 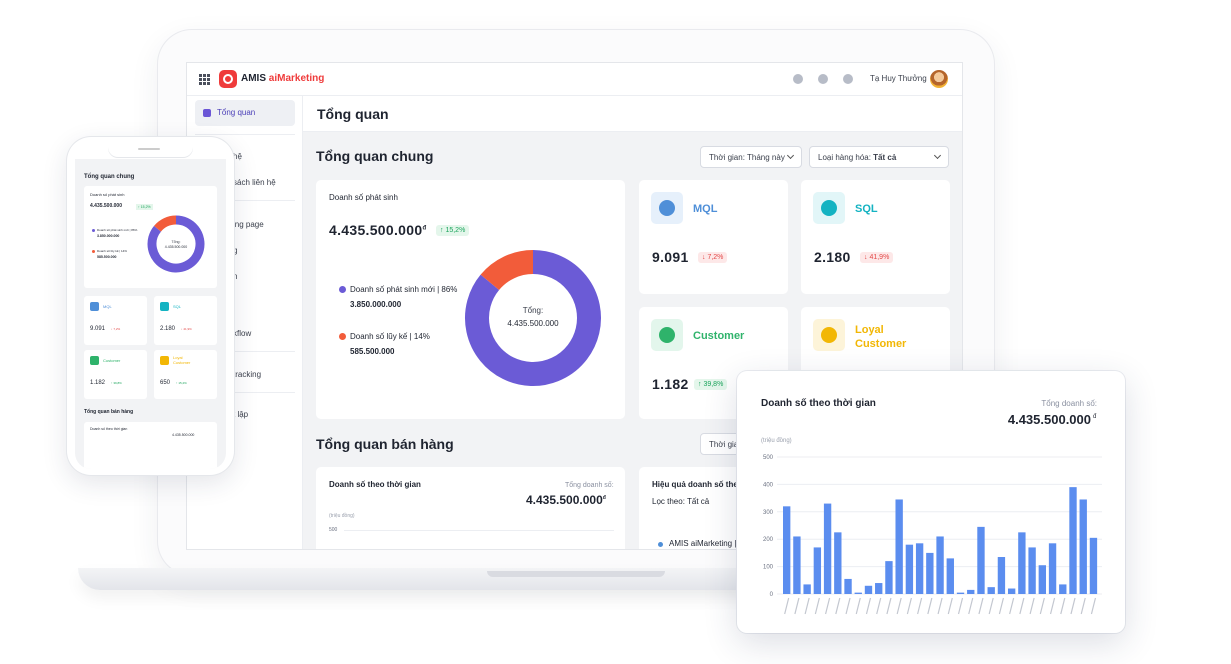 I want to click on phone-kpi-loyal: Loyal Customer 650 ↑ 15,2%, so click(x=185, y=374).